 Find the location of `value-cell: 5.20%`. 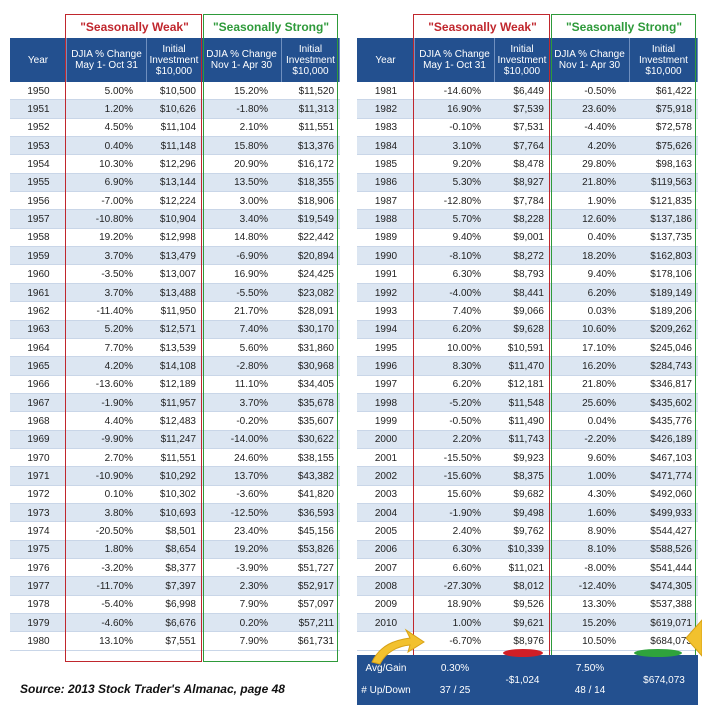

value-cell: 5.20% is located at coordinates (118, 330).